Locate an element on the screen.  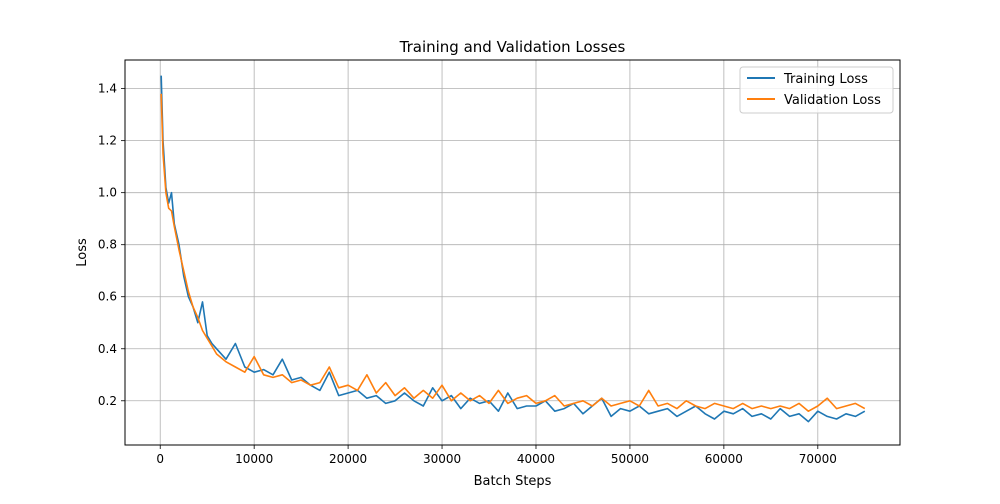
x-tick-label: 40000 is located at coordinates (536, 459).